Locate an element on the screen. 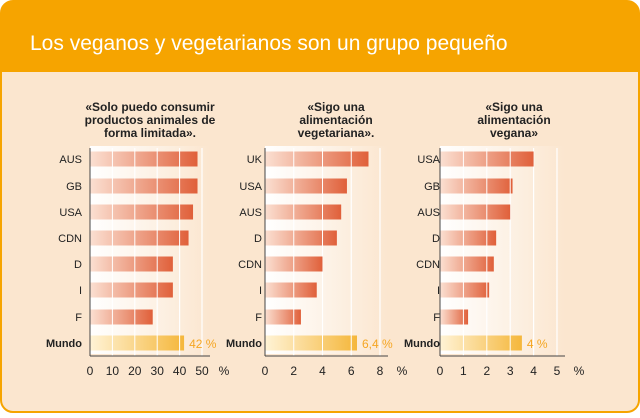 This screenshot has width=640, height=418. chart-title-line: «Solo puedo consumir is located at coordinates (150, 107).